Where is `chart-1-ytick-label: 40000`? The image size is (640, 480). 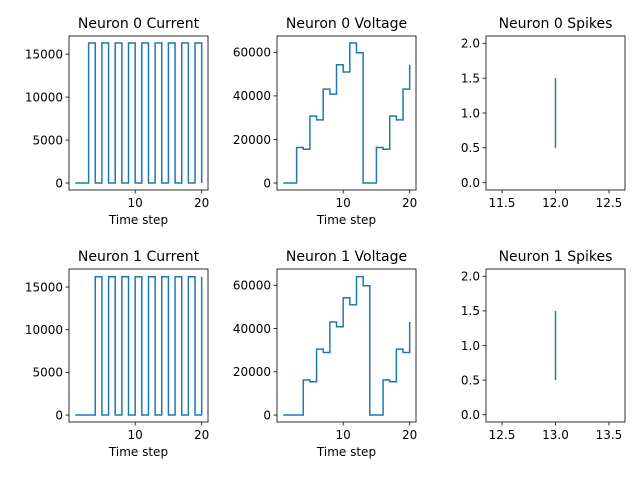
chart-1-ytick-label: 40000 is located at coordinates (252, 96).